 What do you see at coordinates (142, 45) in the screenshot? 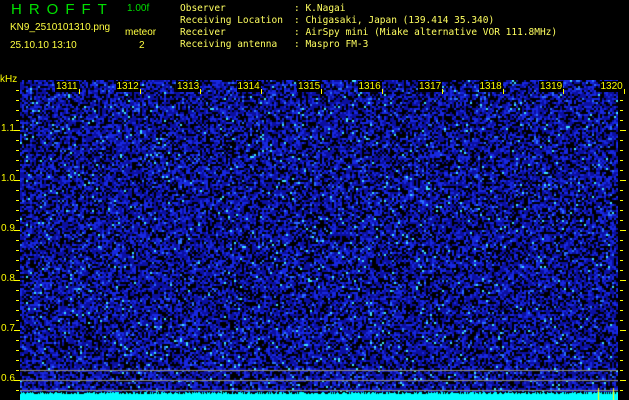
I see `meteor-count: 2` at bounding box center [142, 45].